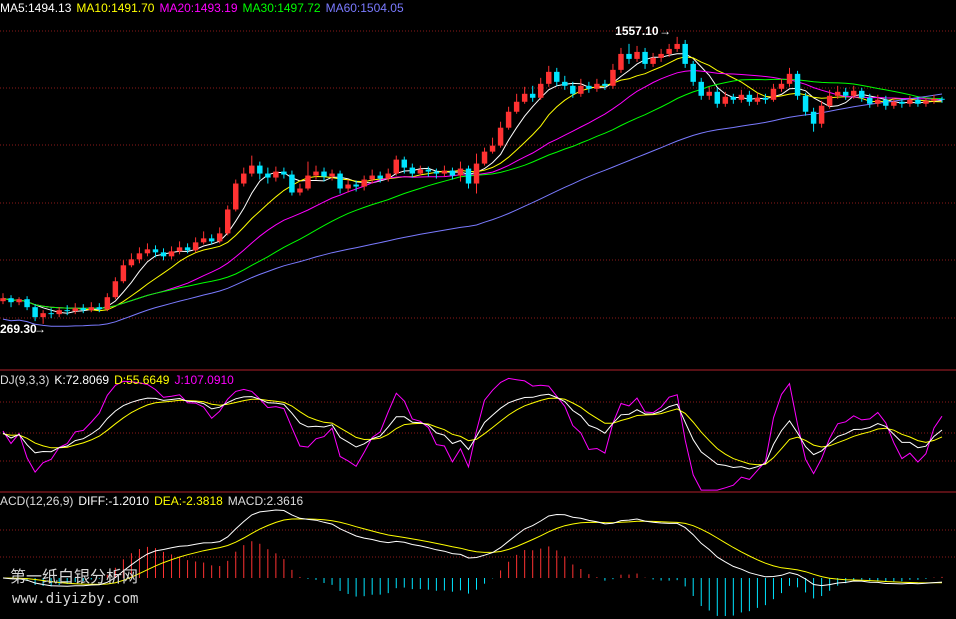 The width and height of the screenshot is (956, 619). Describe the element at coordinates (282, 8) in the screenshot. I see `legend-entry: MA30:1497.72` at that location.